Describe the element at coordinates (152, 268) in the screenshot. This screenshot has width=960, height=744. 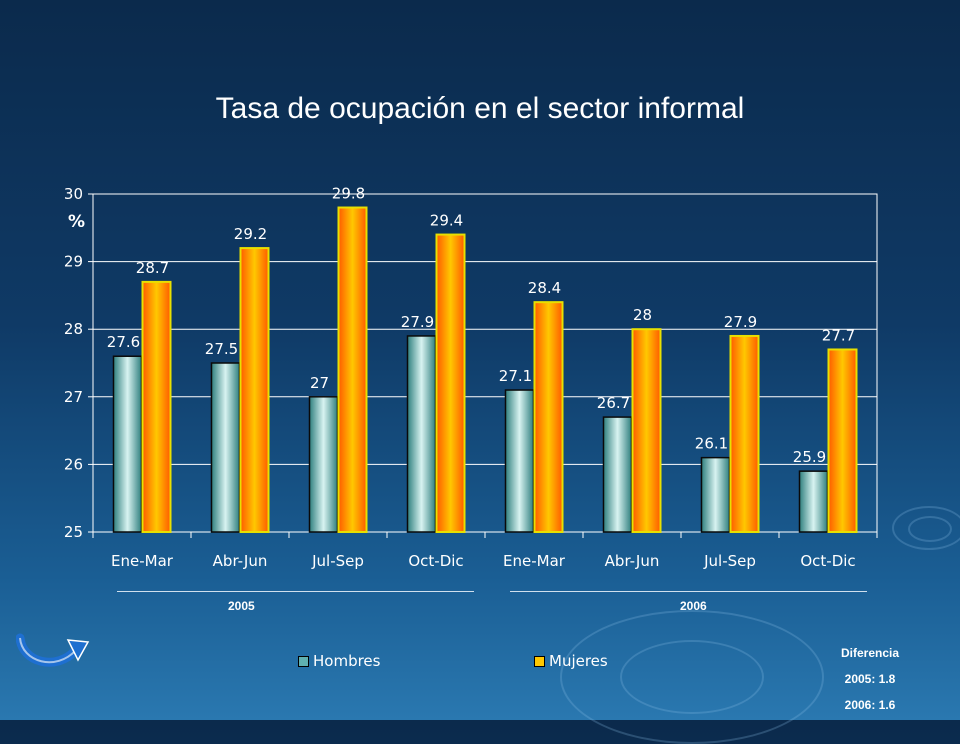
I see `data-label-mujeres: 28.7` at that location.